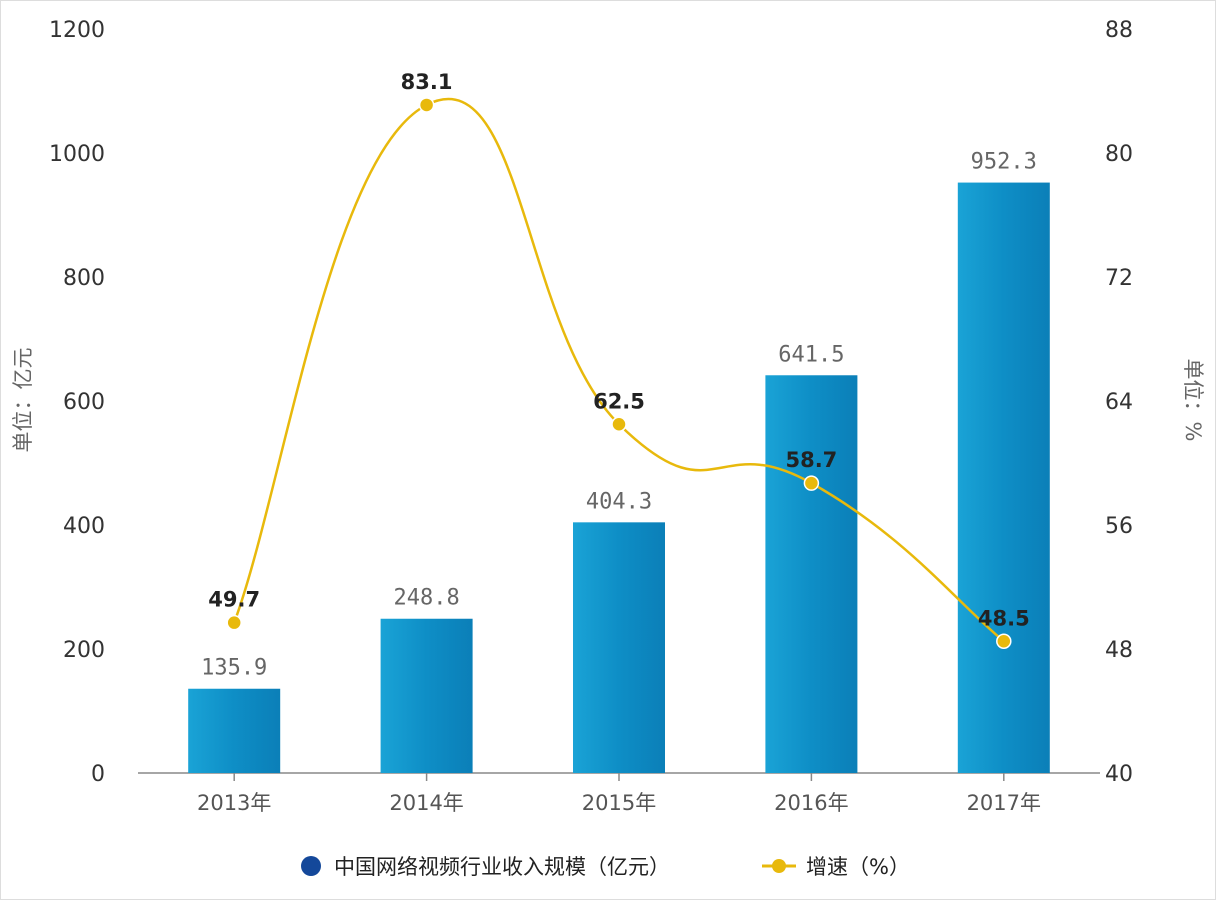 This screenshot has height=900, width=1216. I want to click on legend-line-label: 增速（%）, so click(858, 867).